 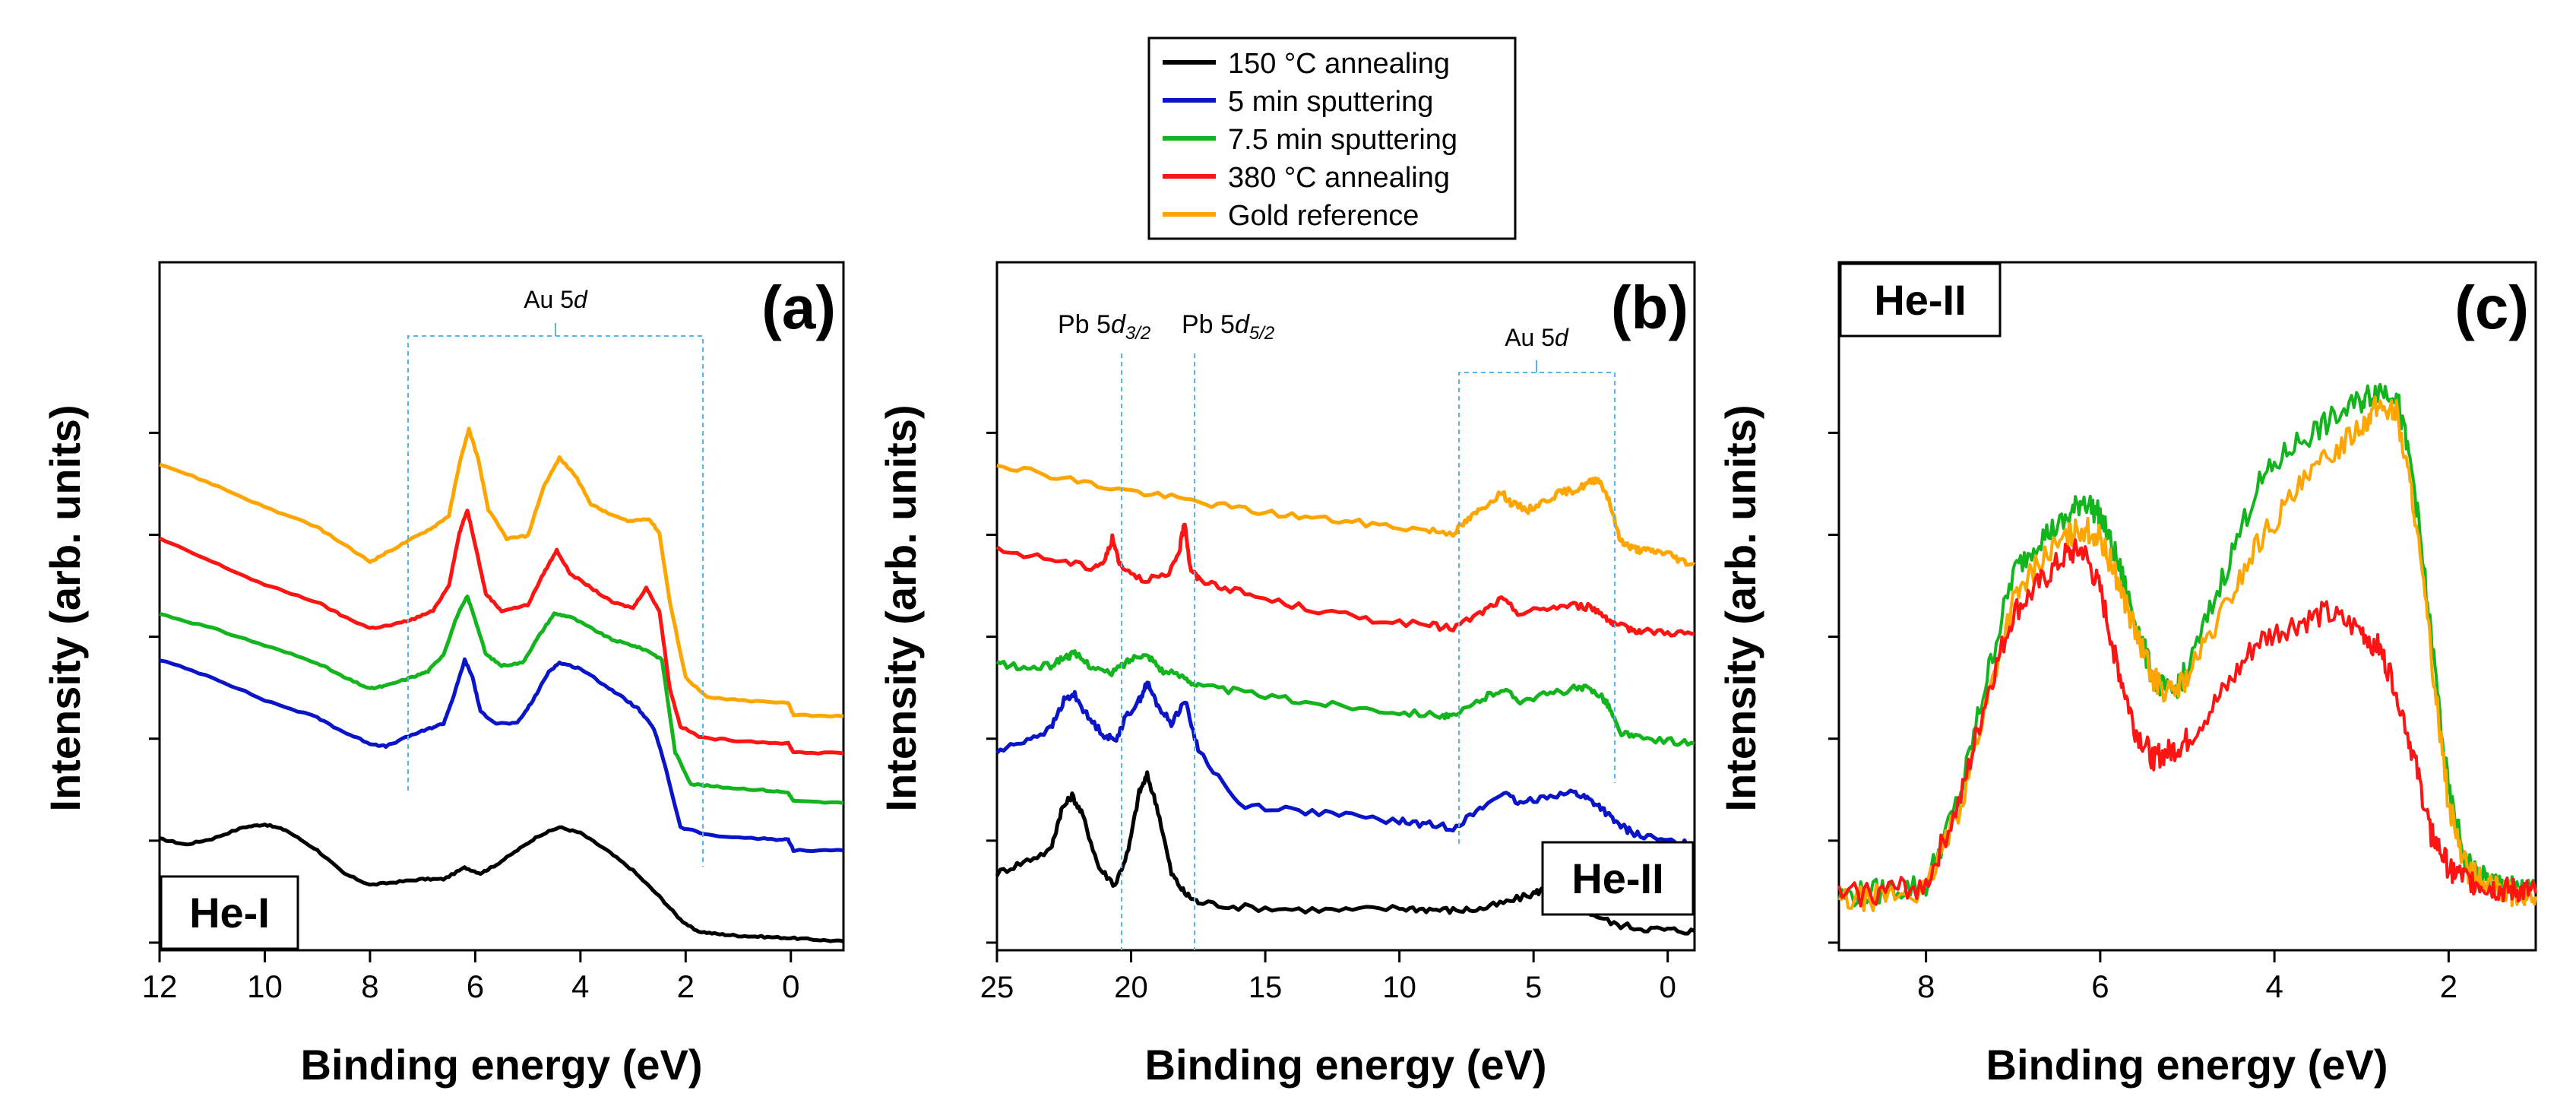 I want to click on legend-label: Gold reference, so click(x=1323, y=216).